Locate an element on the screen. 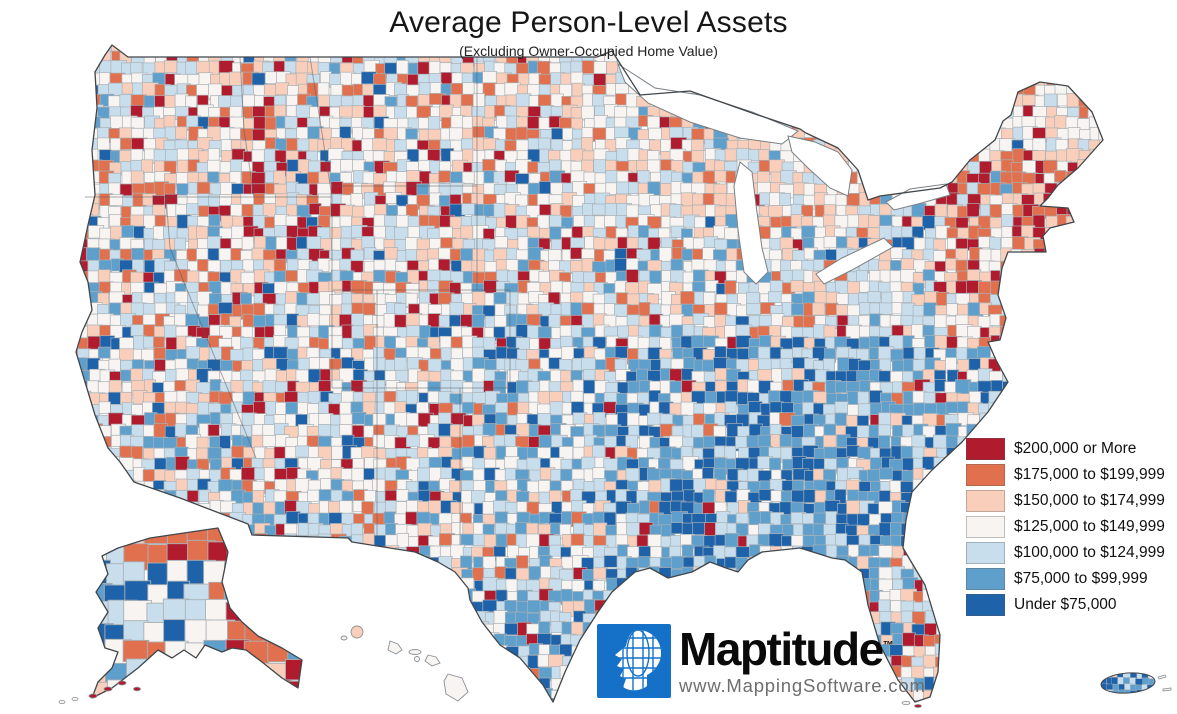 The width and height of the screenshot is (1177, 714). legend-item: $200,000 or More is located at coordinates (1065, 449).